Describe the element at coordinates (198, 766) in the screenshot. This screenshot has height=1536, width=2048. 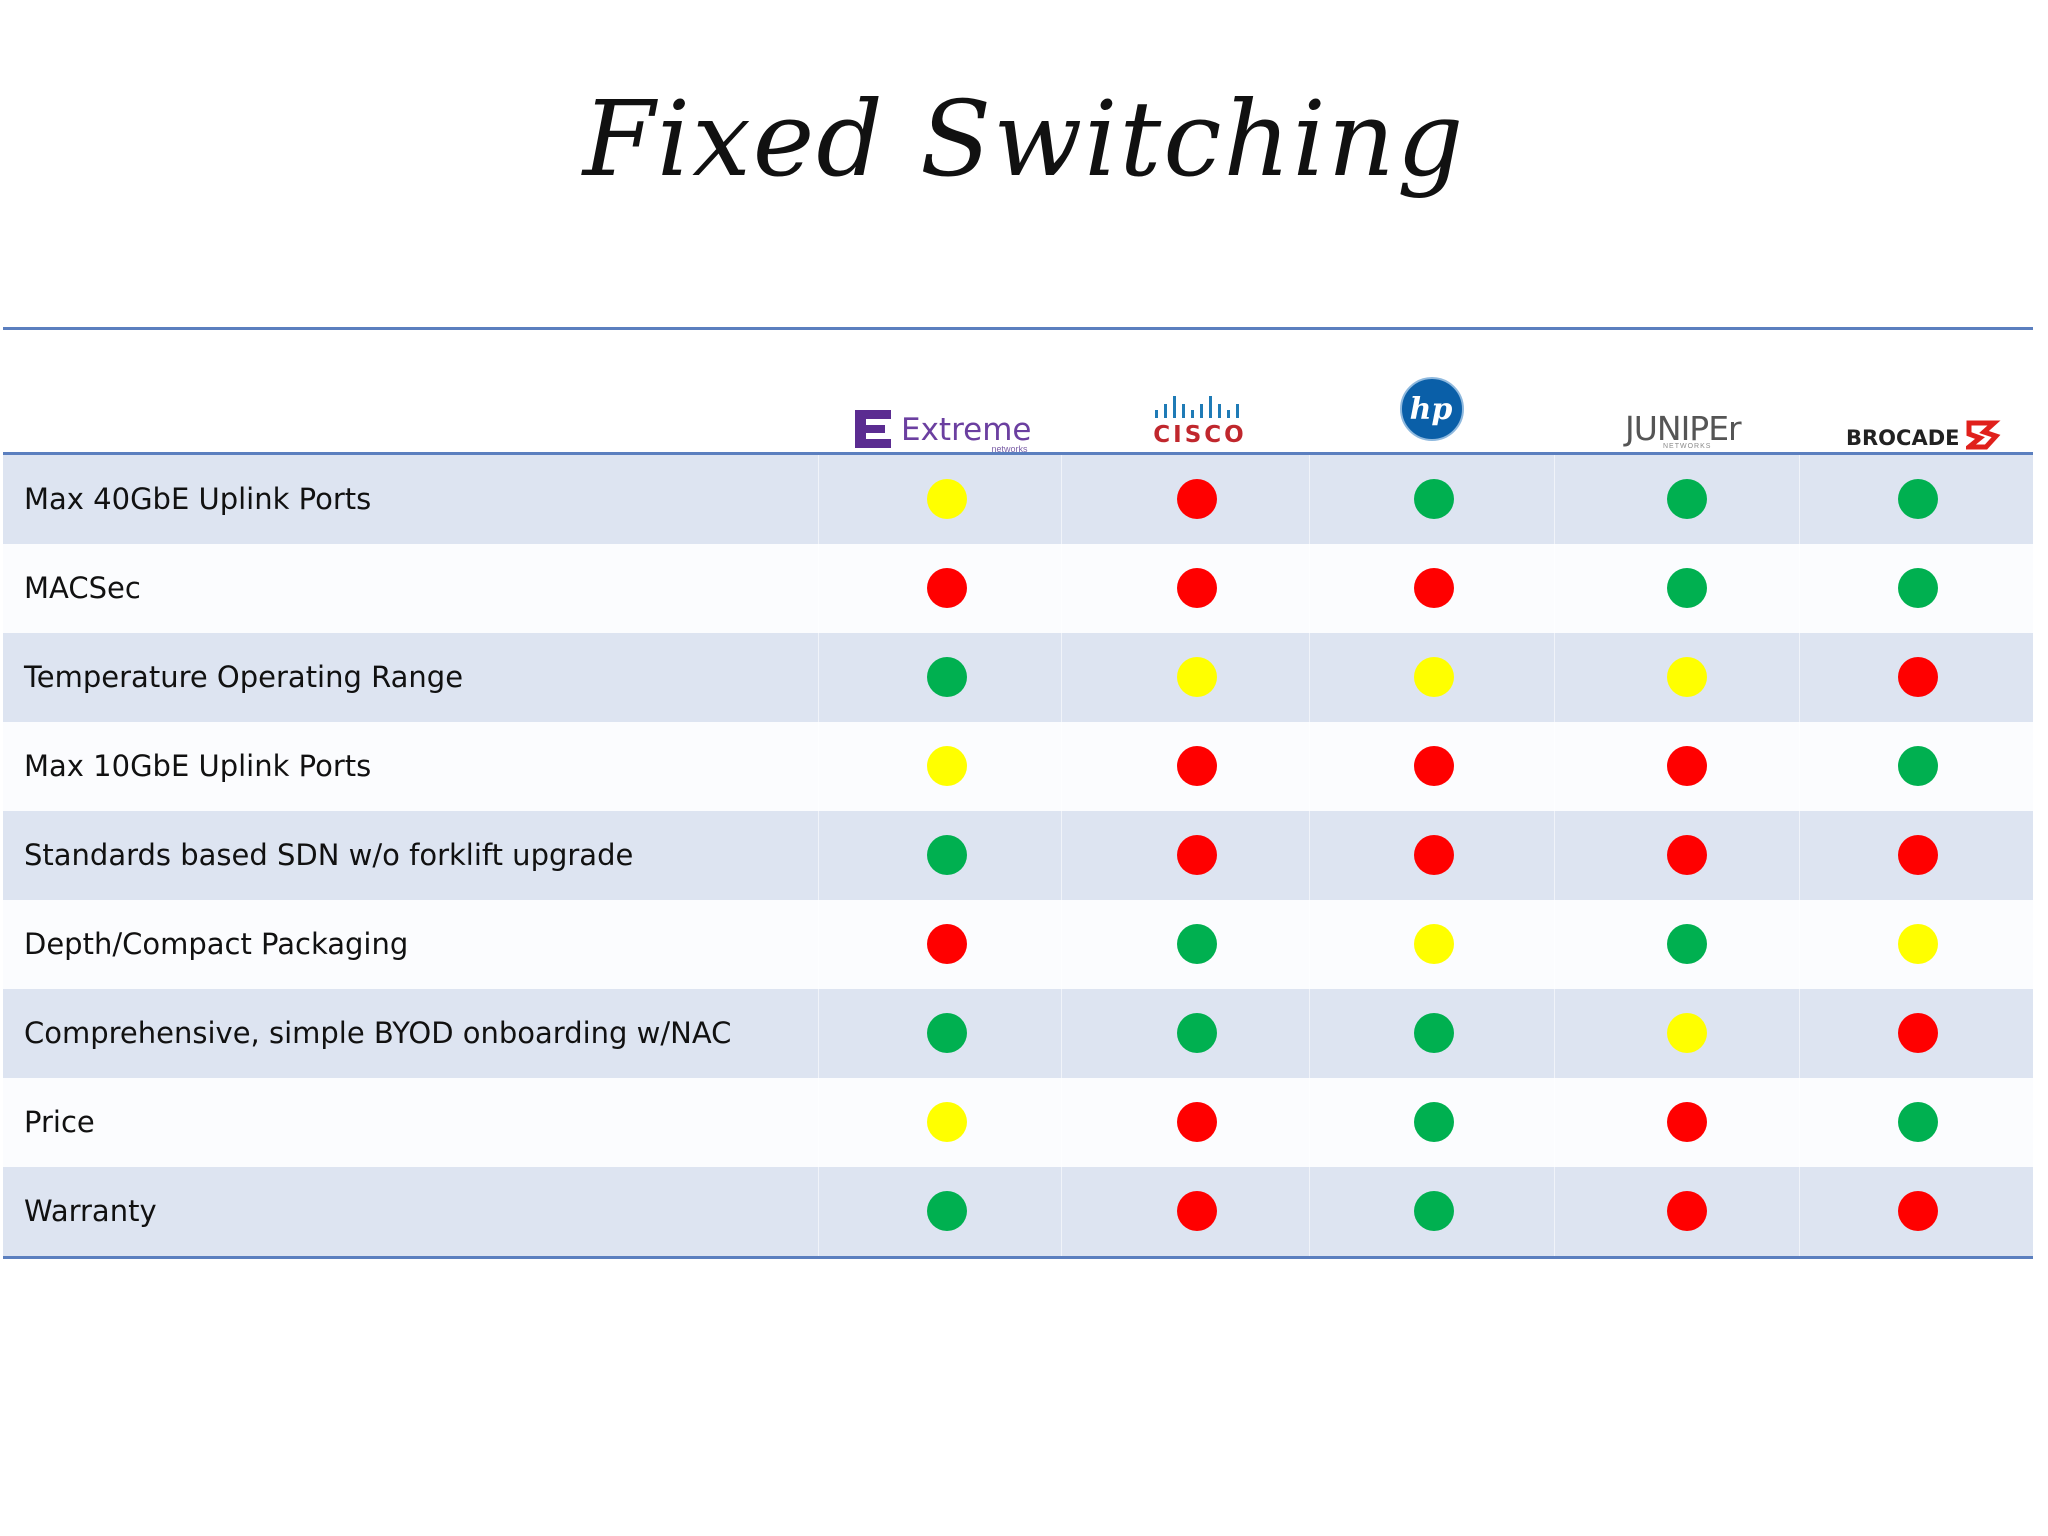
I see `row-label: Max 10GbE Uplink Ports` at that location.